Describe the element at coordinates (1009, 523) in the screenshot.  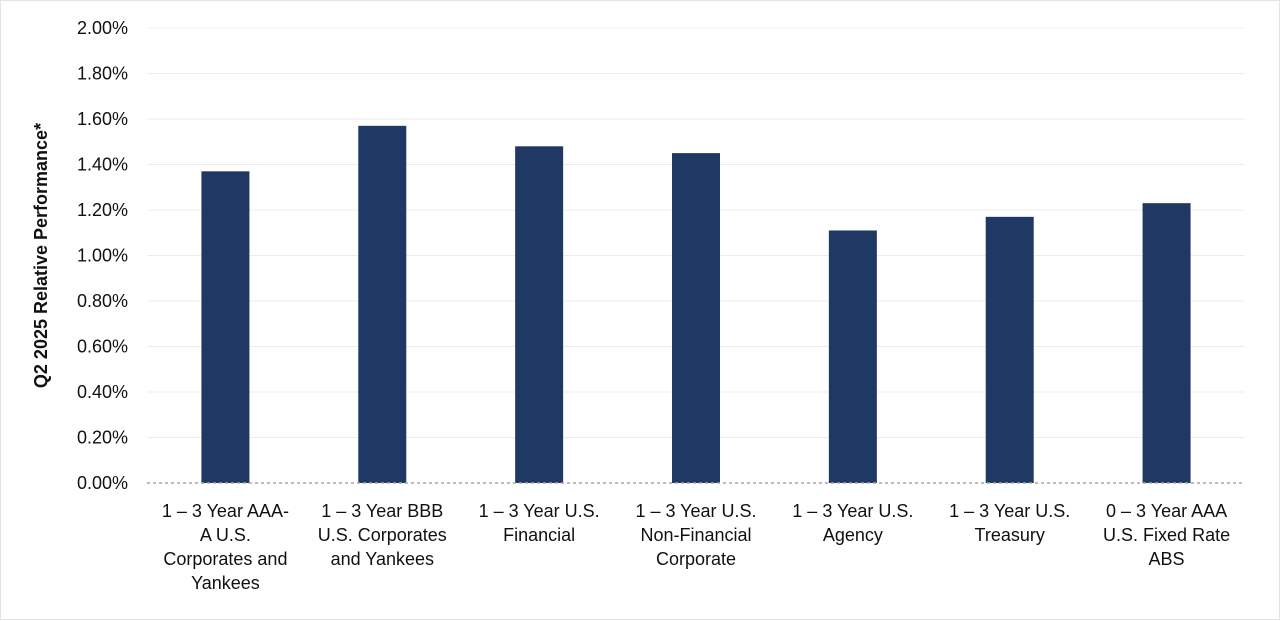
I see `x-category-label: 1 – 3 Year U.S. Treasury` at that location.